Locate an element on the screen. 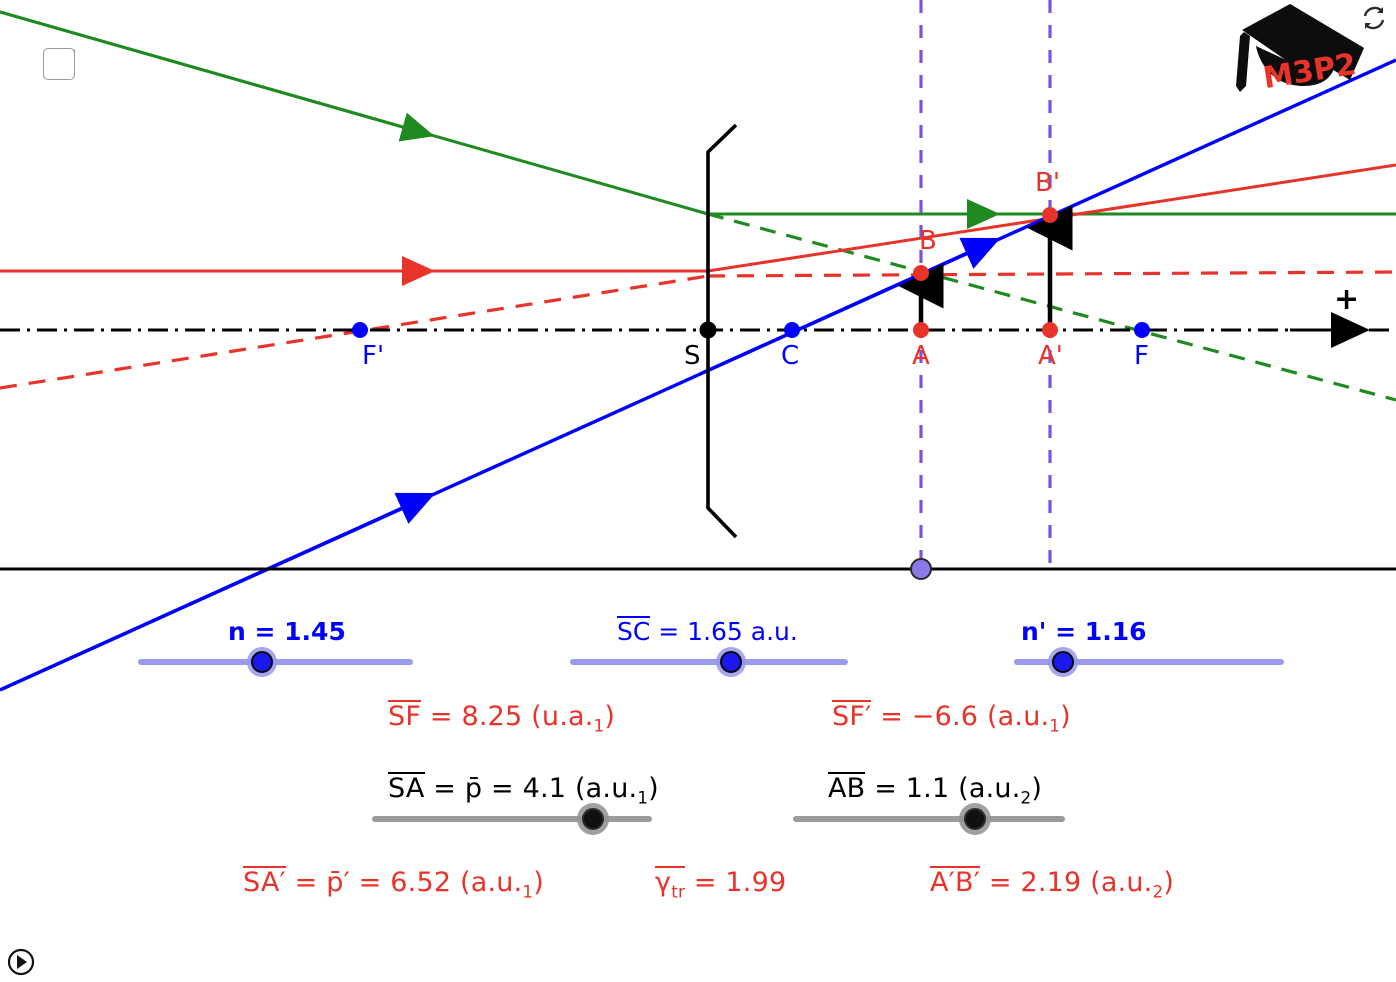  readout-gamma-tr: γtr = 1.99 is located at coordinates (720, 883).